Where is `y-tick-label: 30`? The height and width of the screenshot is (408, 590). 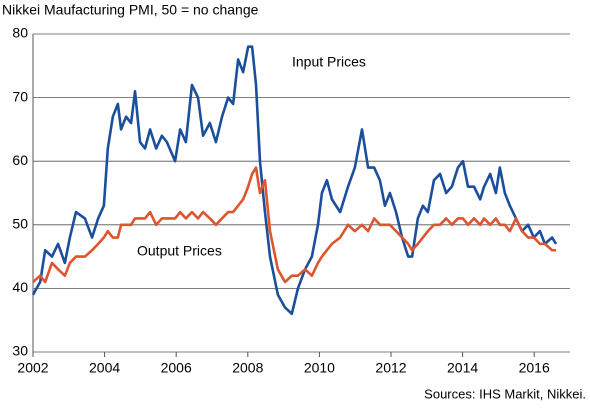 y-tick-label: 30 is located at coordinates (20, 351).